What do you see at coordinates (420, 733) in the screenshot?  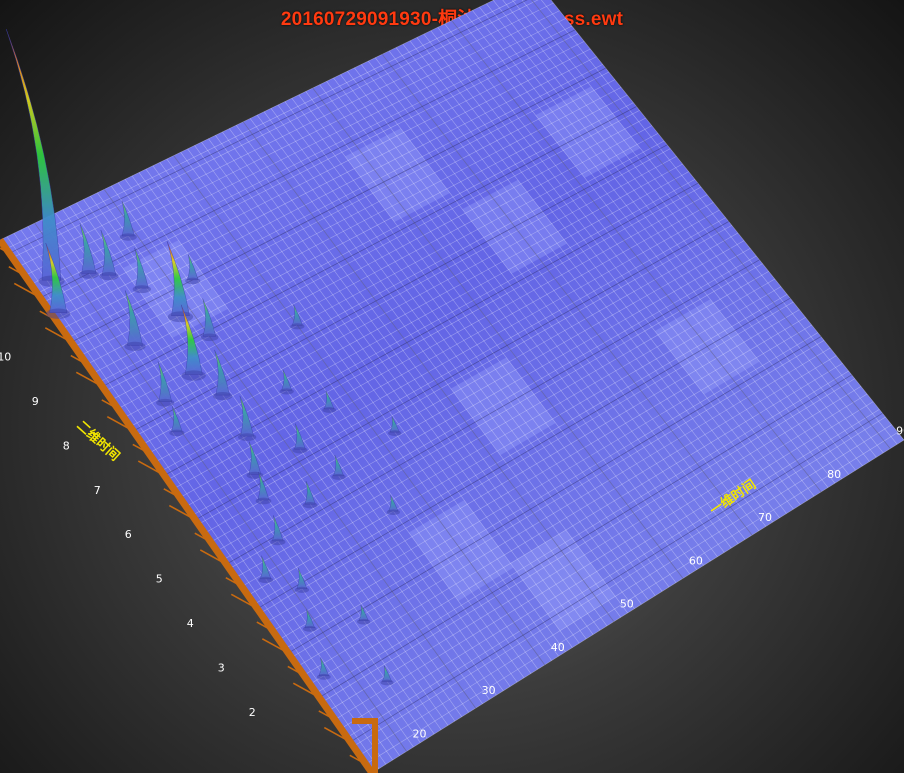 I see `x-tick-label: 20` at bounding box center [420, 733].